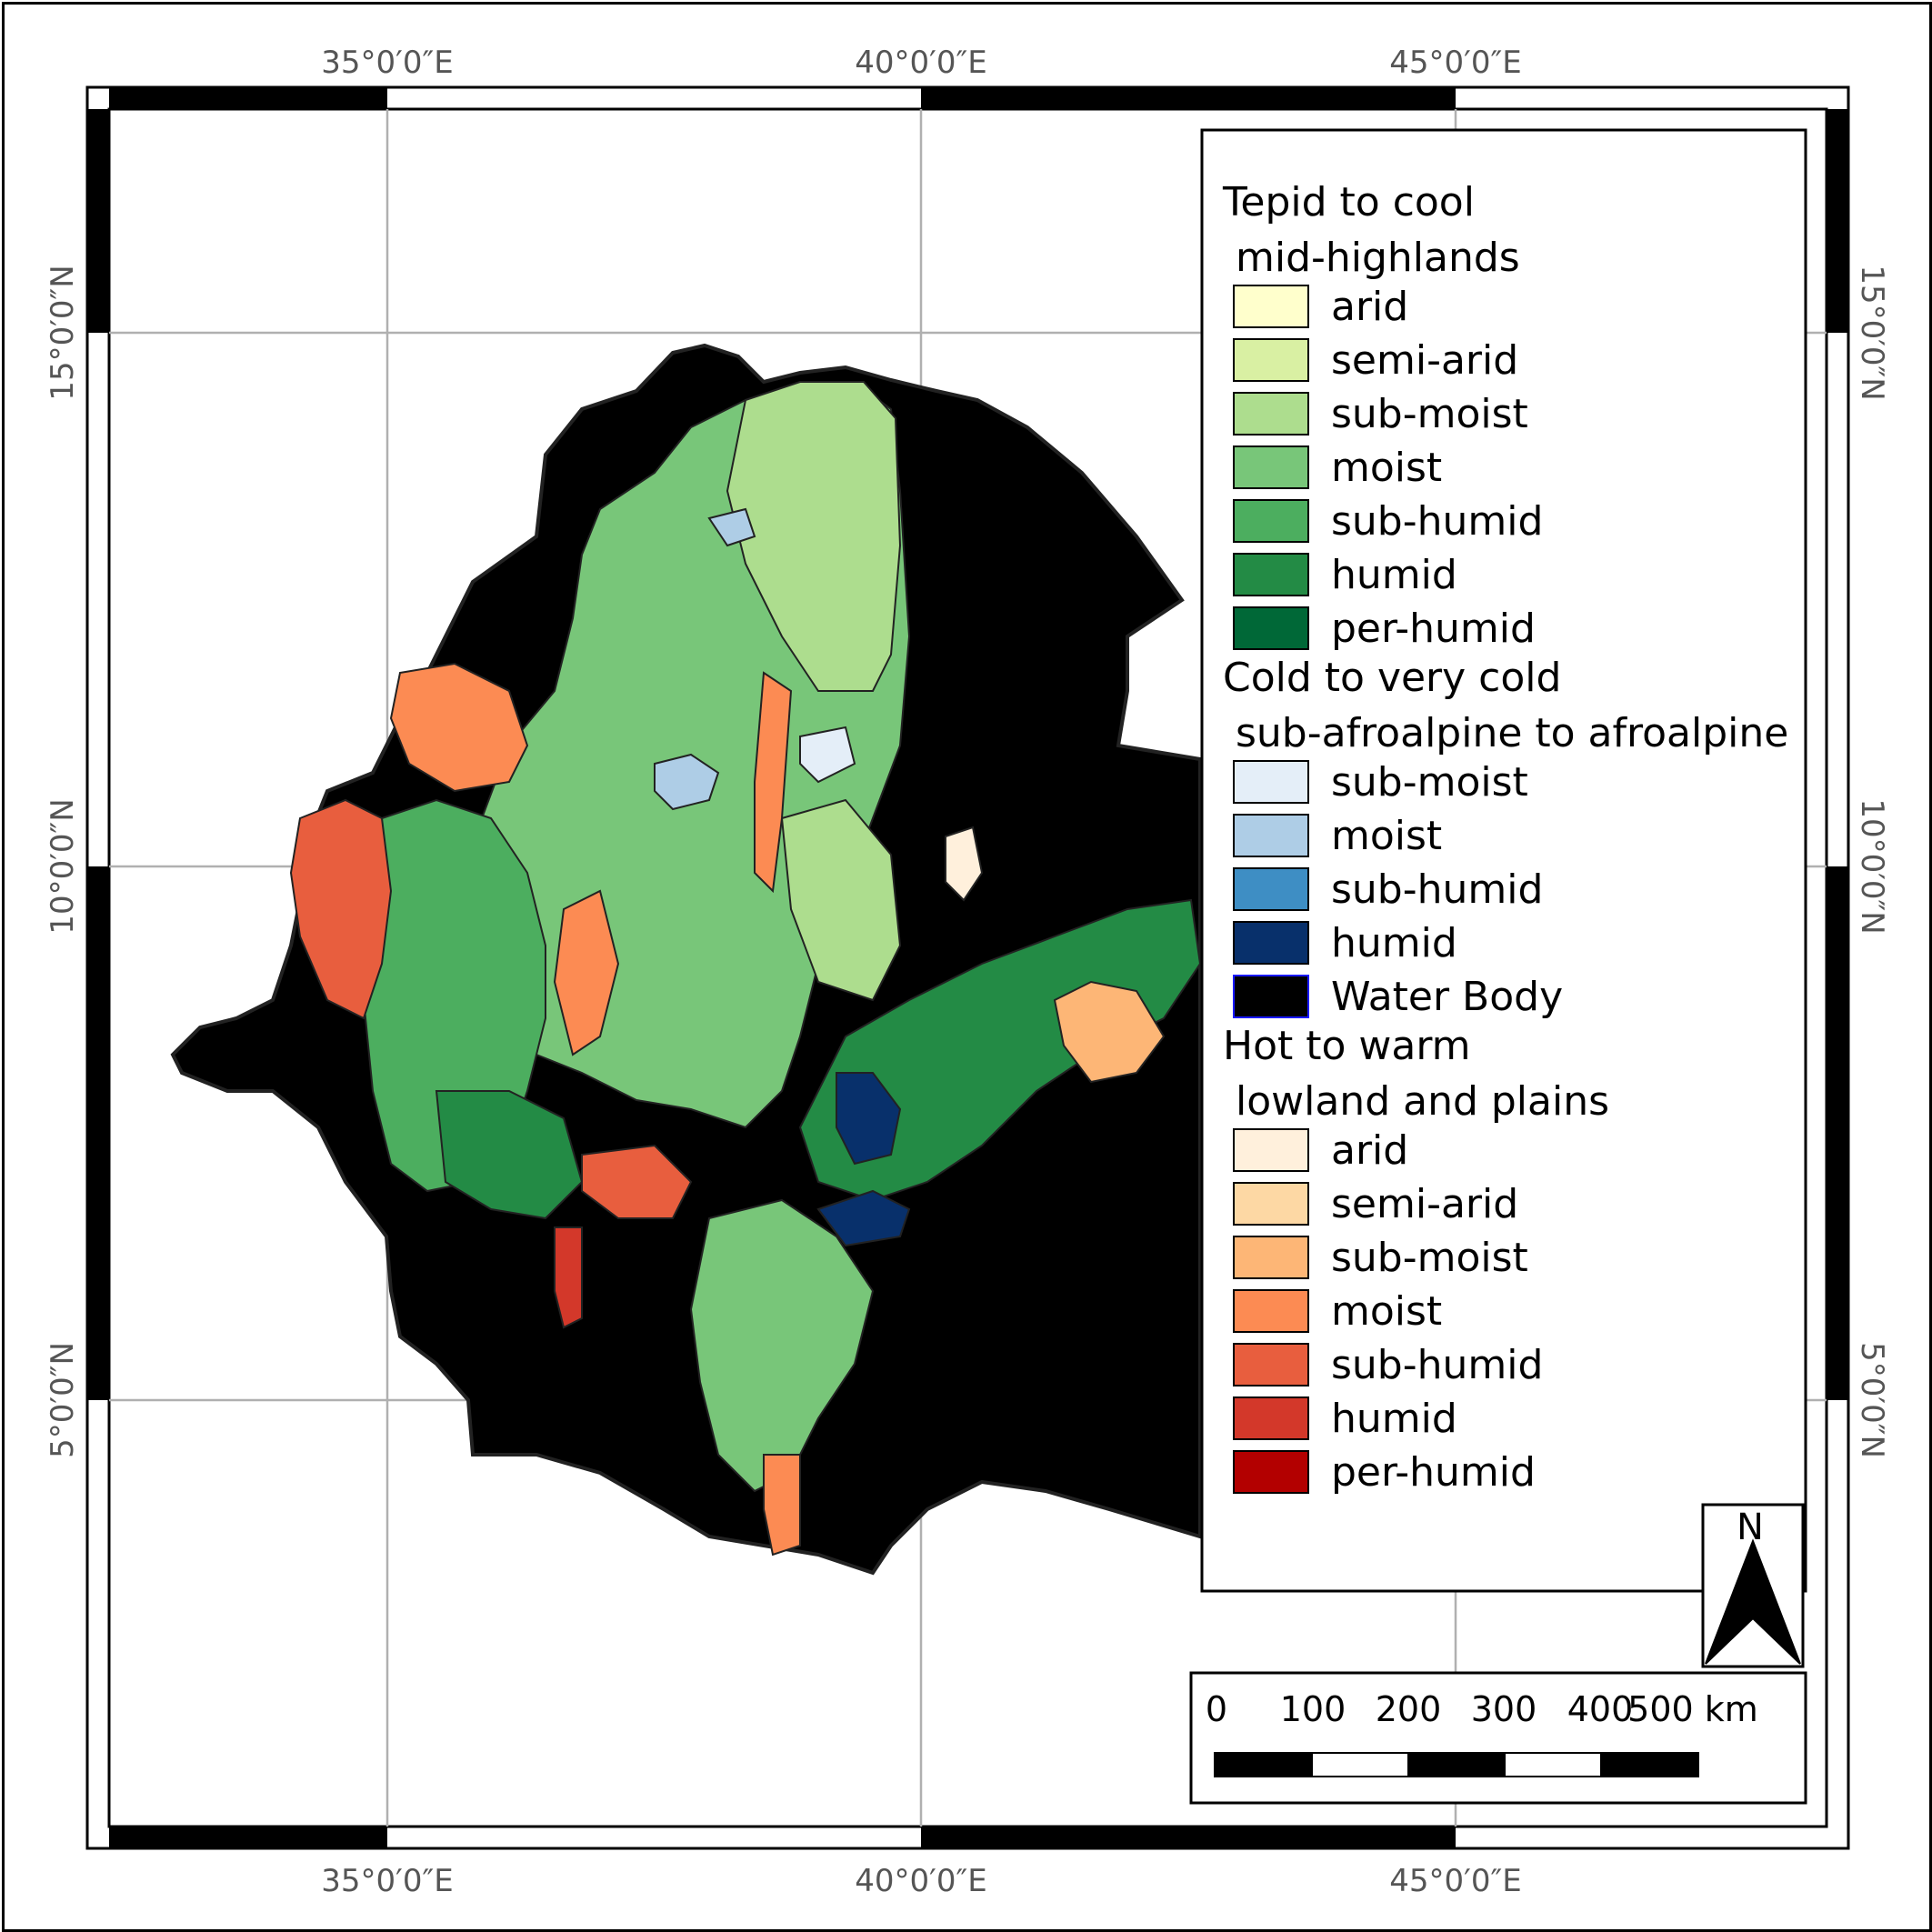 The width and height of the screenshot is (1932, 1932). What do you see at coordinates (63, 866) in the screenshot?
I see `left-label-10n: 10°0′0″N` at bounding box center [63, 866].